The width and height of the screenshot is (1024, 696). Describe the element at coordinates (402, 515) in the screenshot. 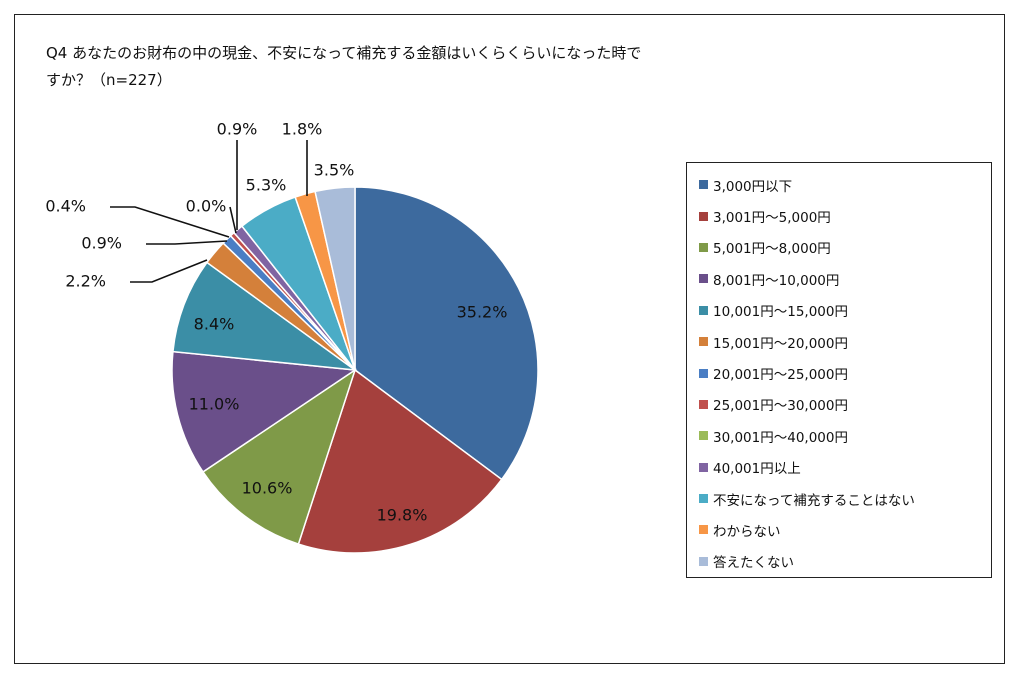

I see `data-label: 19.8%` at that location.